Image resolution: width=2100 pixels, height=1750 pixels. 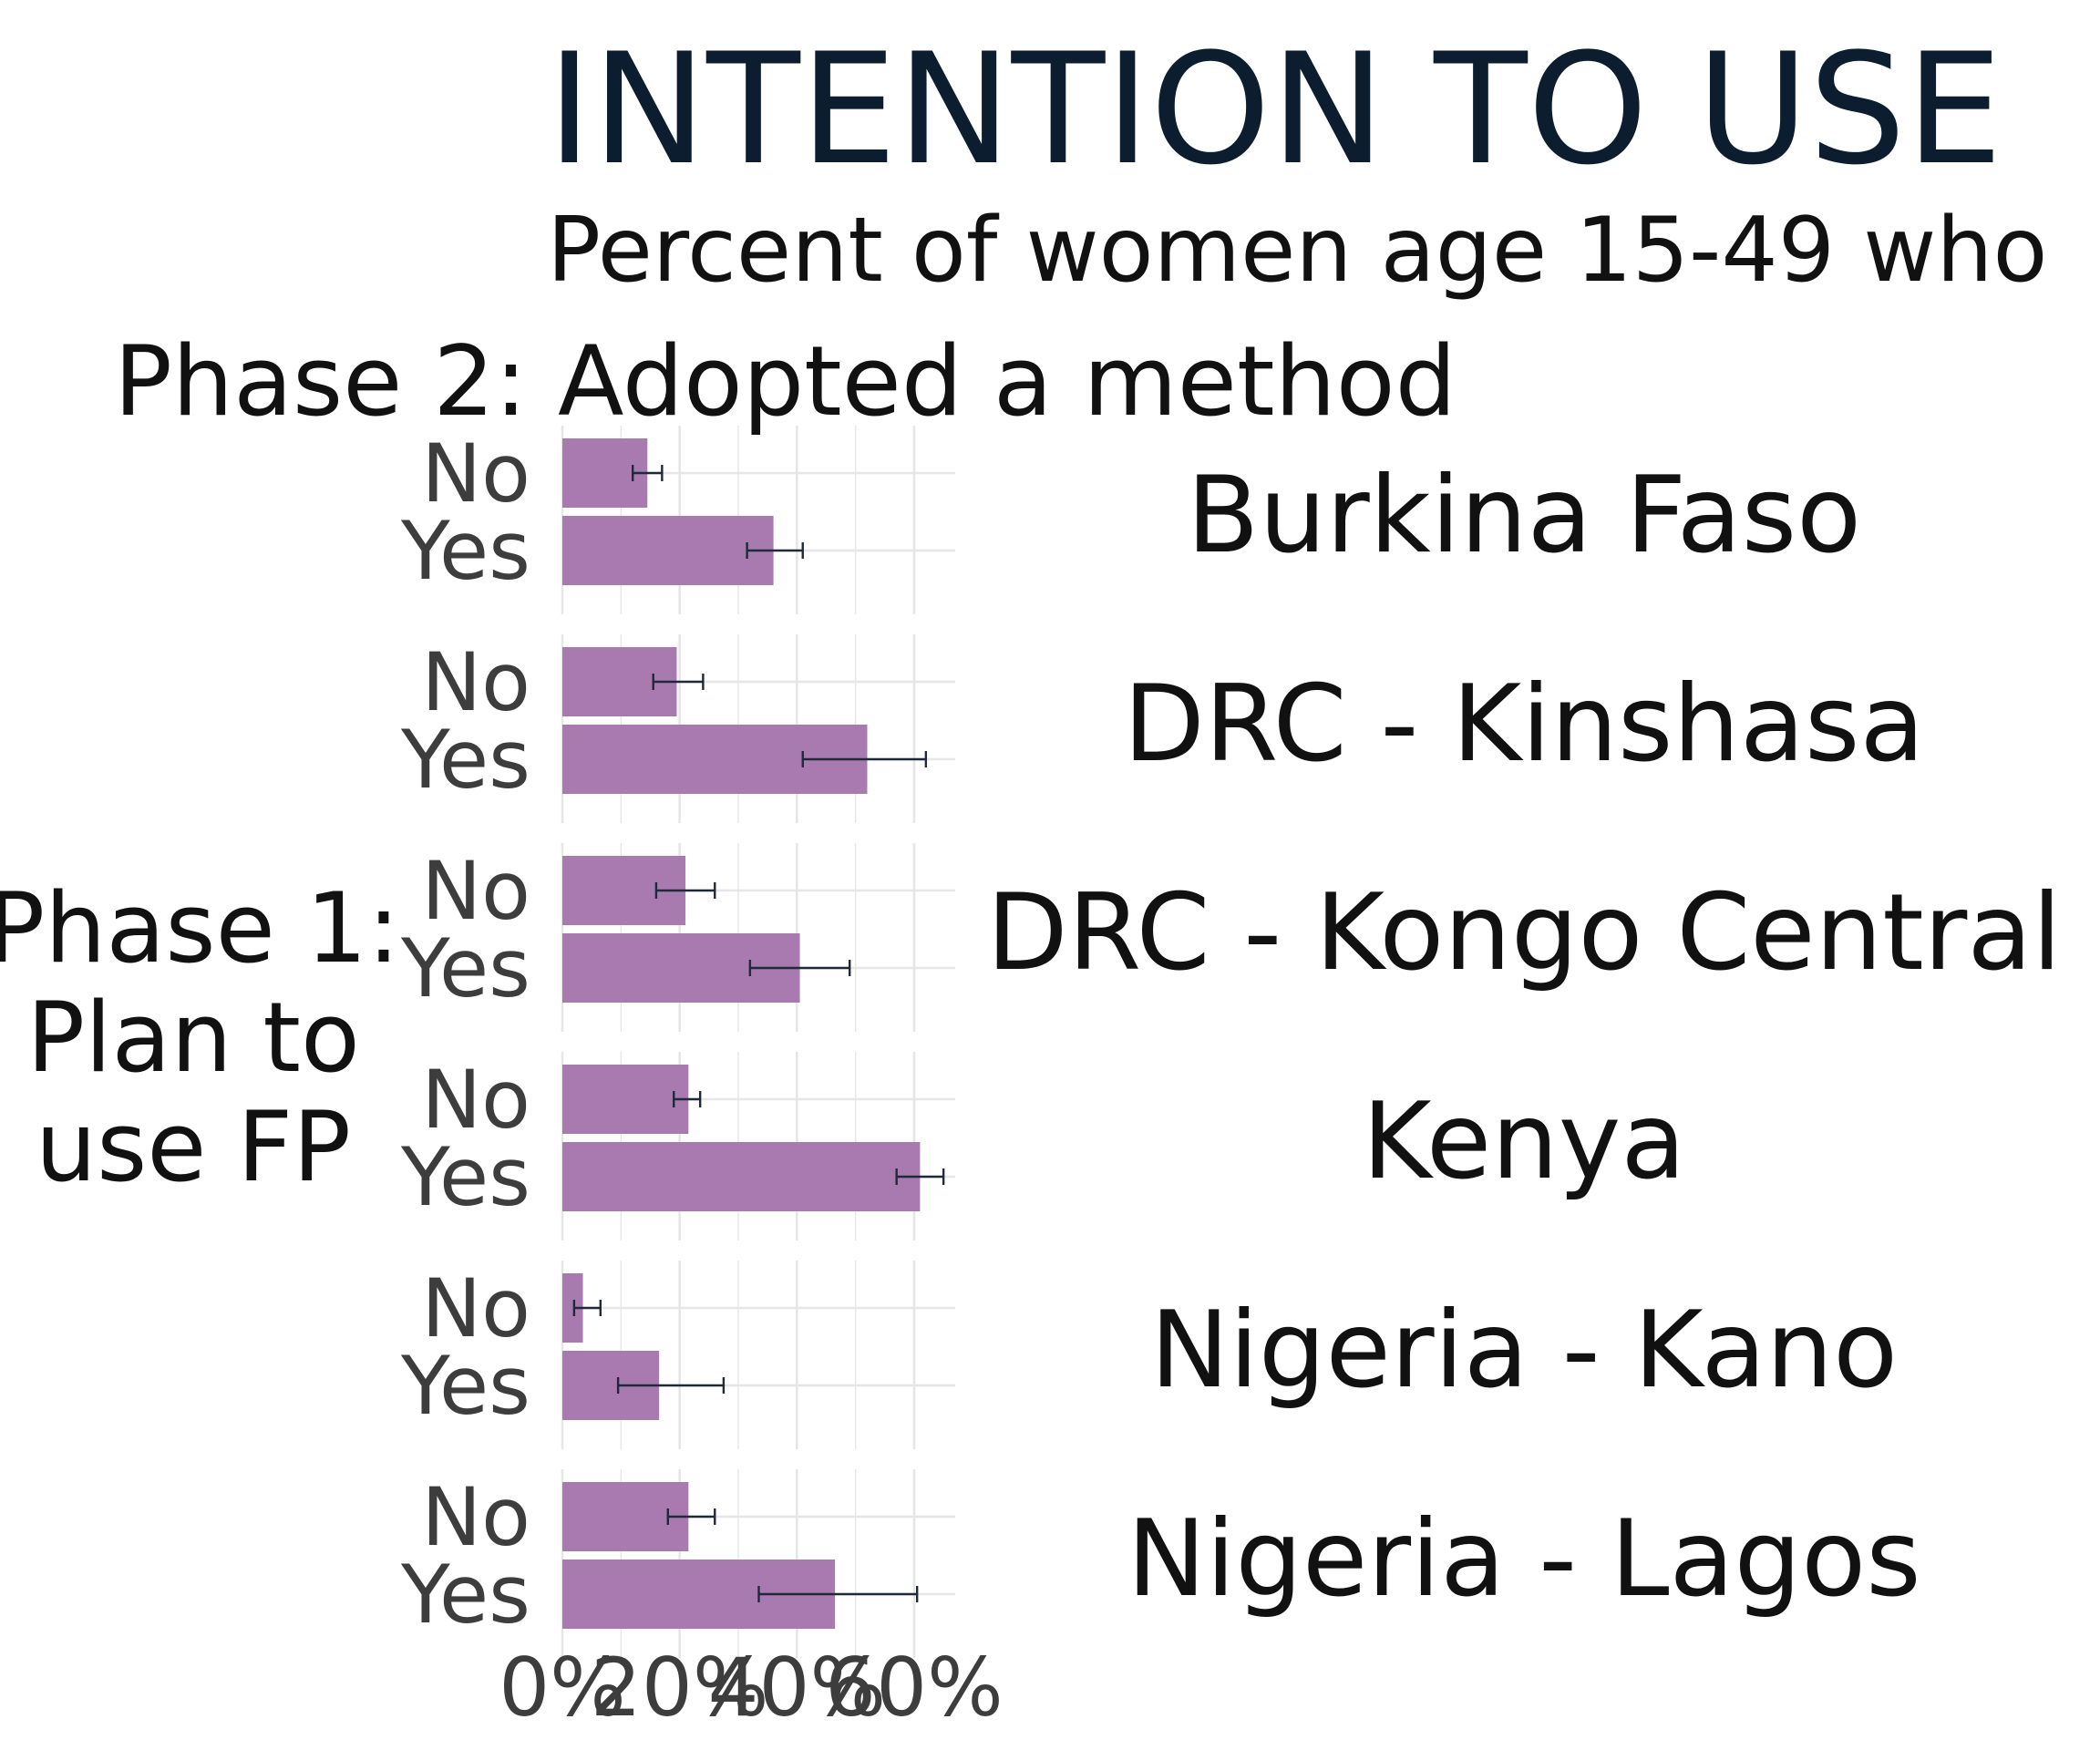 I want to click on y-axis-title: Phase 1: Plan to use FP, so click(x=200, y=1038).